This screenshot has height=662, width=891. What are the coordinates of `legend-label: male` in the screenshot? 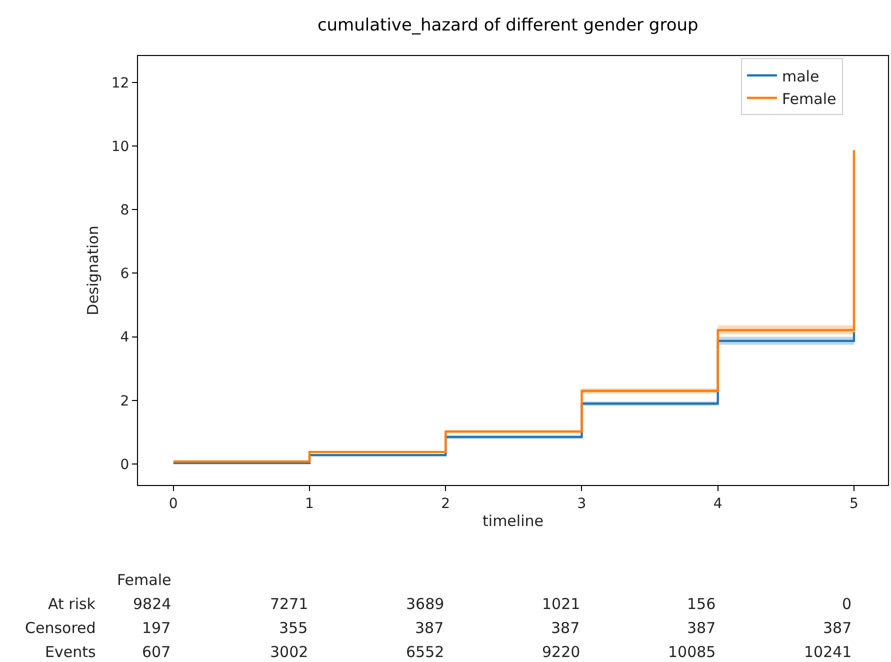 It's located at (801, 76).